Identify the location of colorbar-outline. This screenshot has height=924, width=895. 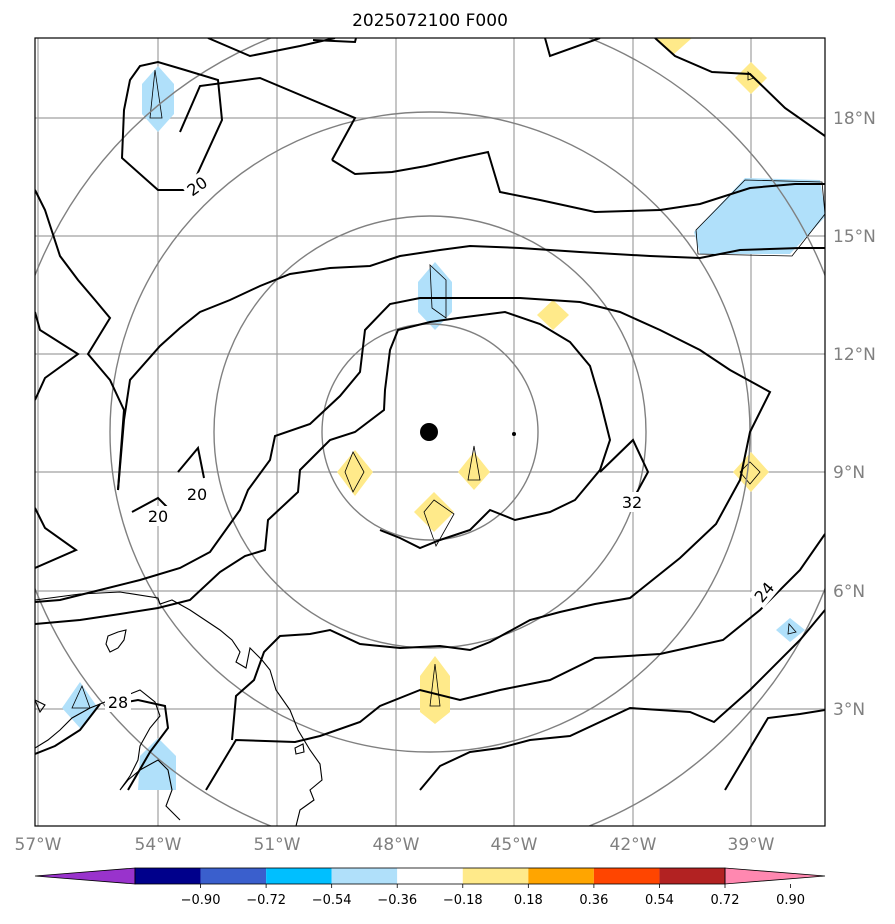
(430, 876).